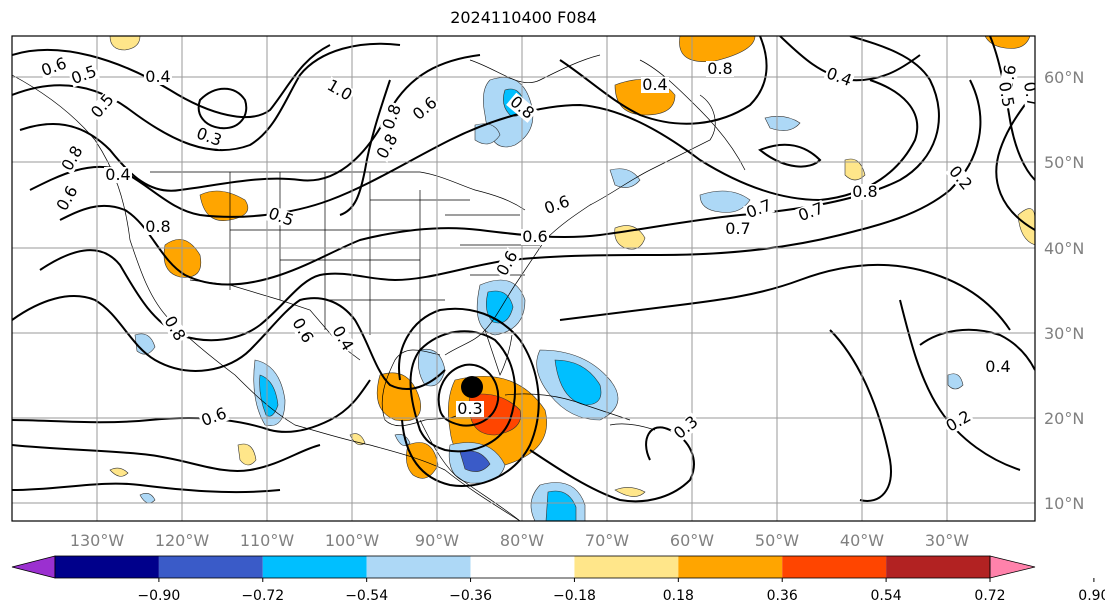 Image resolution: width=1105 pixels, height=615 pixels. I want to click on latitude-tick-label: 60°N, so click(1064, 77).